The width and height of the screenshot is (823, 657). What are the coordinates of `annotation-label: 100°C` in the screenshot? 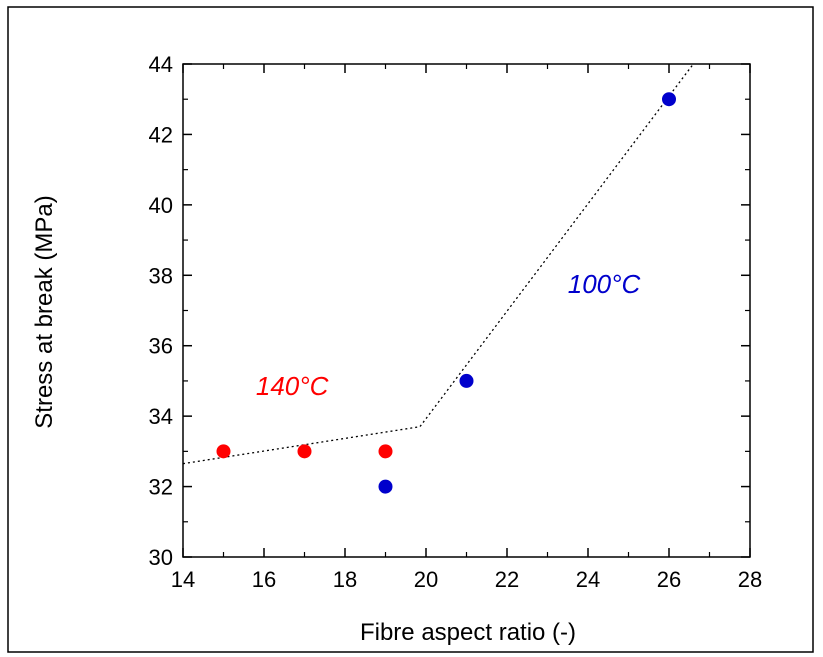 It's located at (604, 284).